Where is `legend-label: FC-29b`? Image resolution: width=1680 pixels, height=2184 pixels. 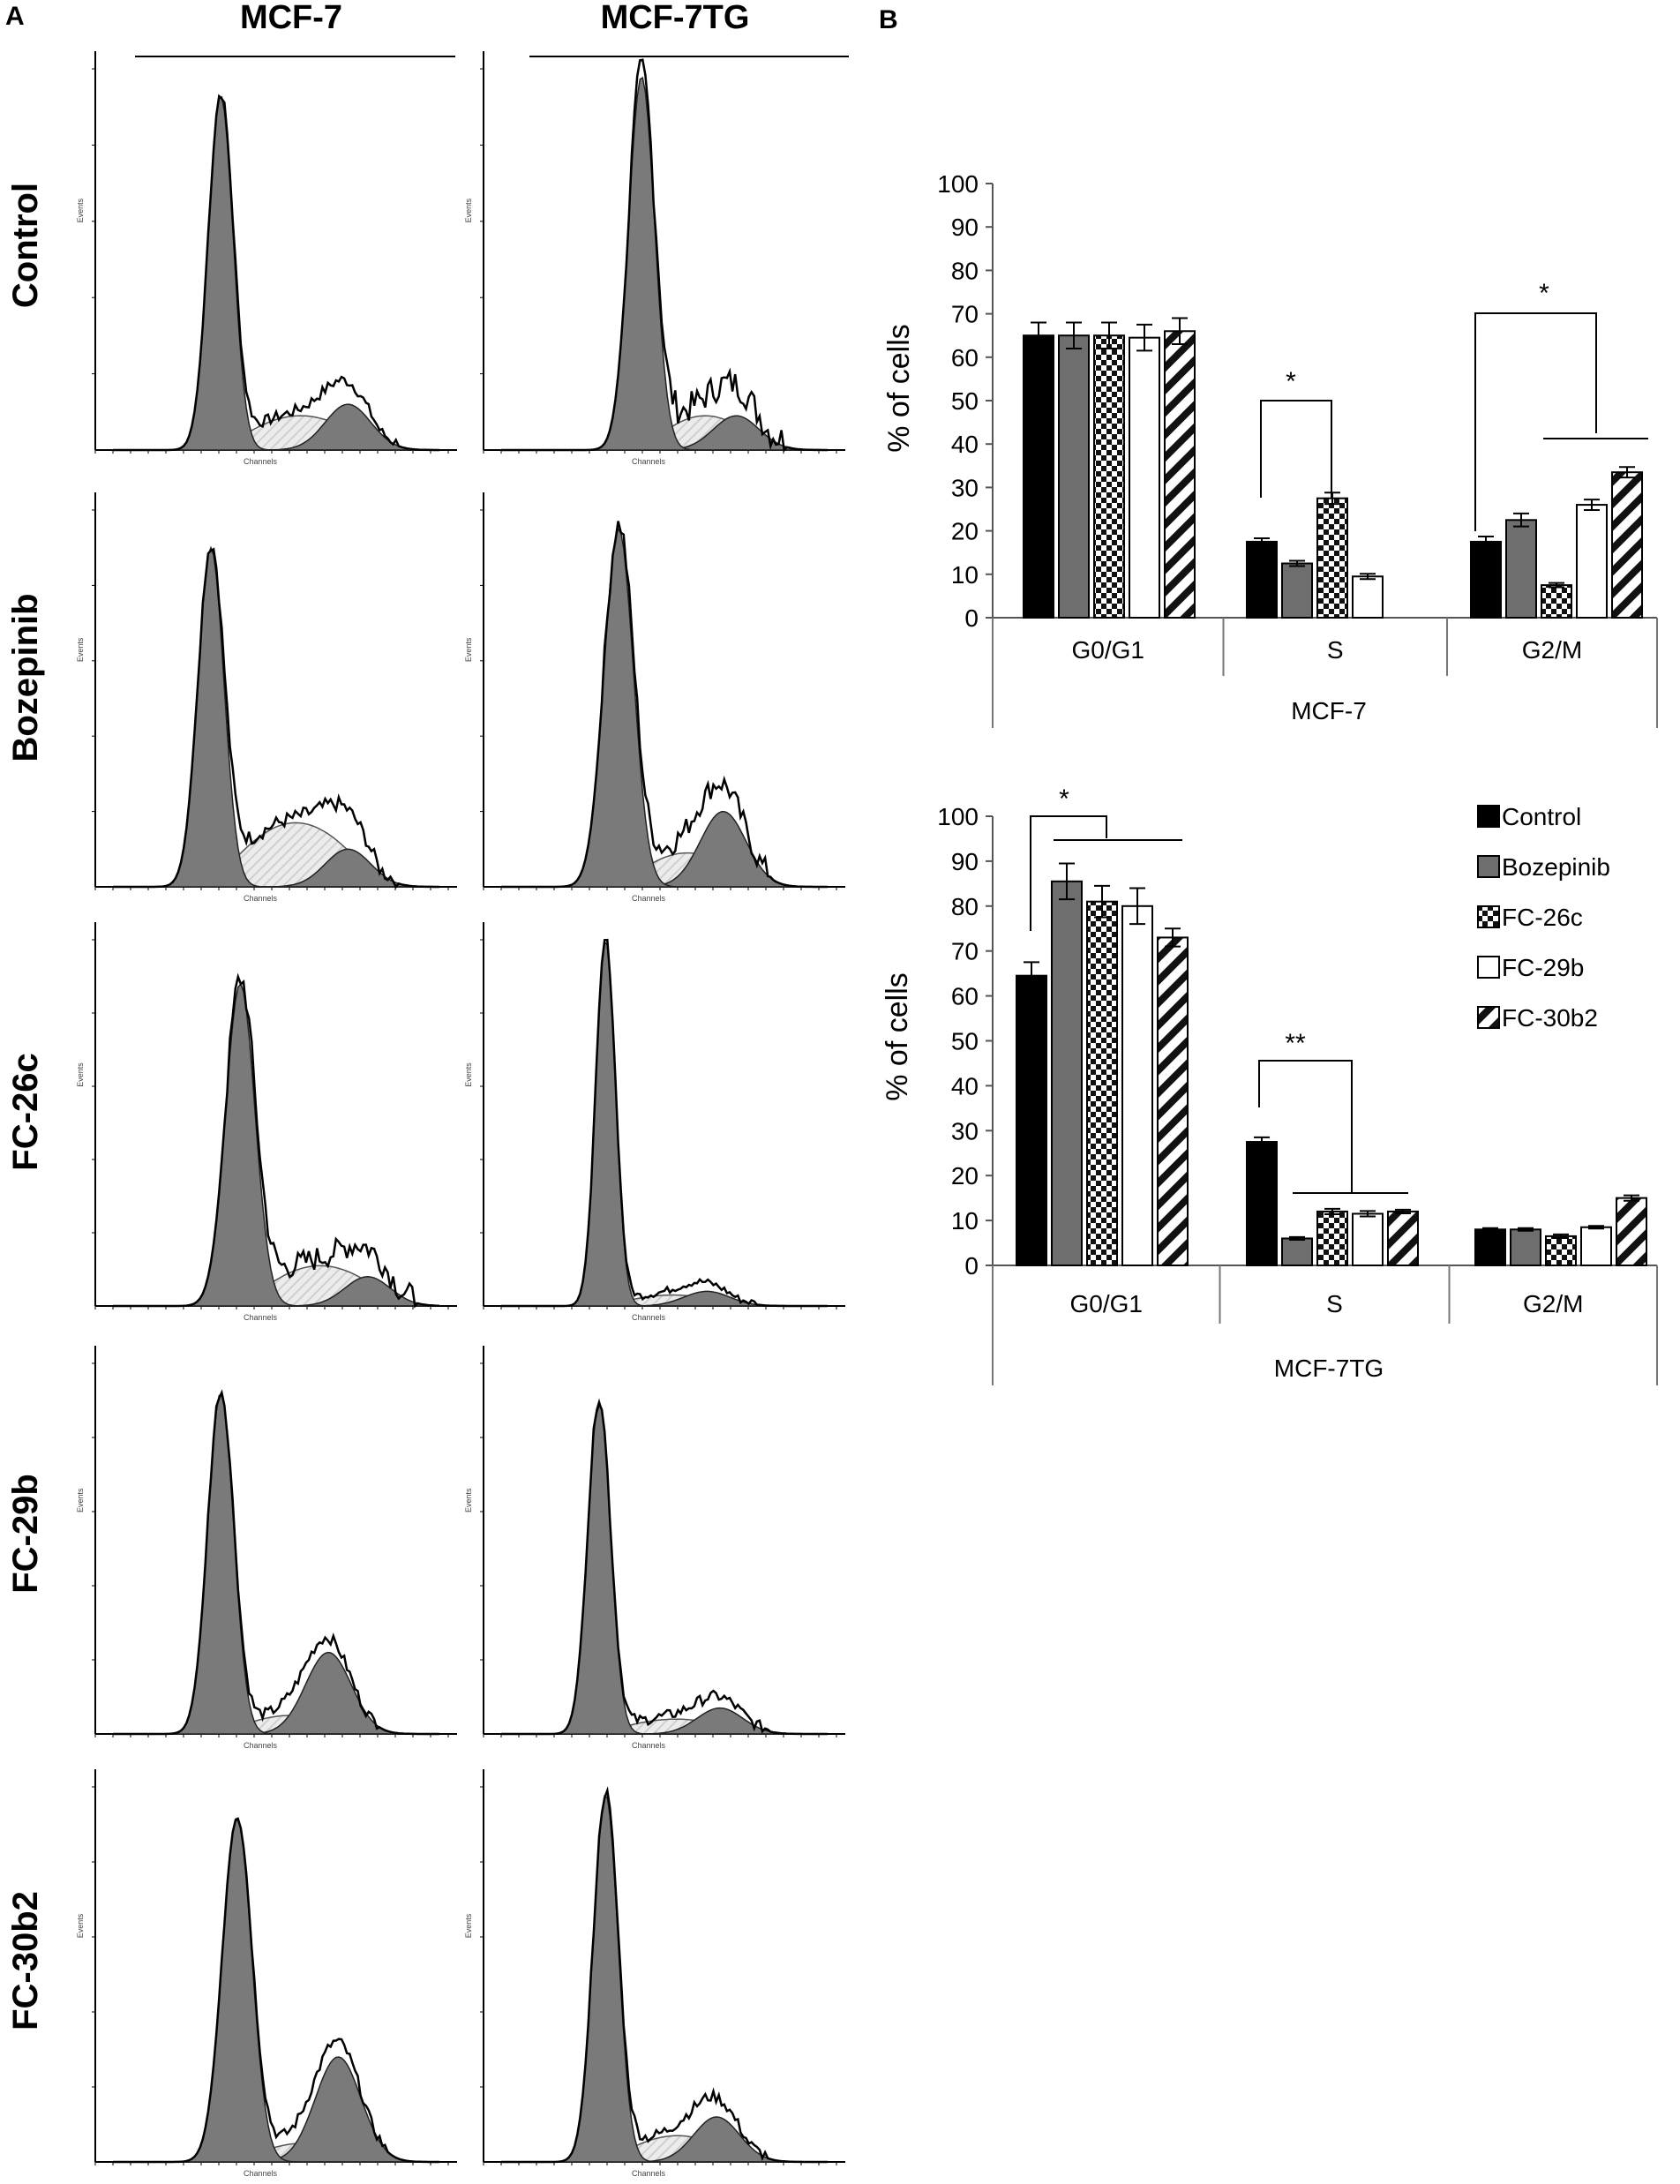 legend-label: FC-29b is located at coordinates (1543, 967).